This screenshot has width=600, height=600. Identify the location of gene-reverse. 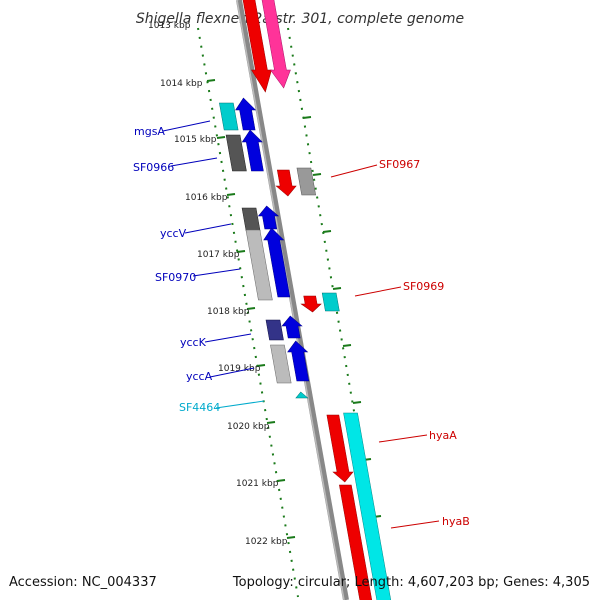
(256, 46).